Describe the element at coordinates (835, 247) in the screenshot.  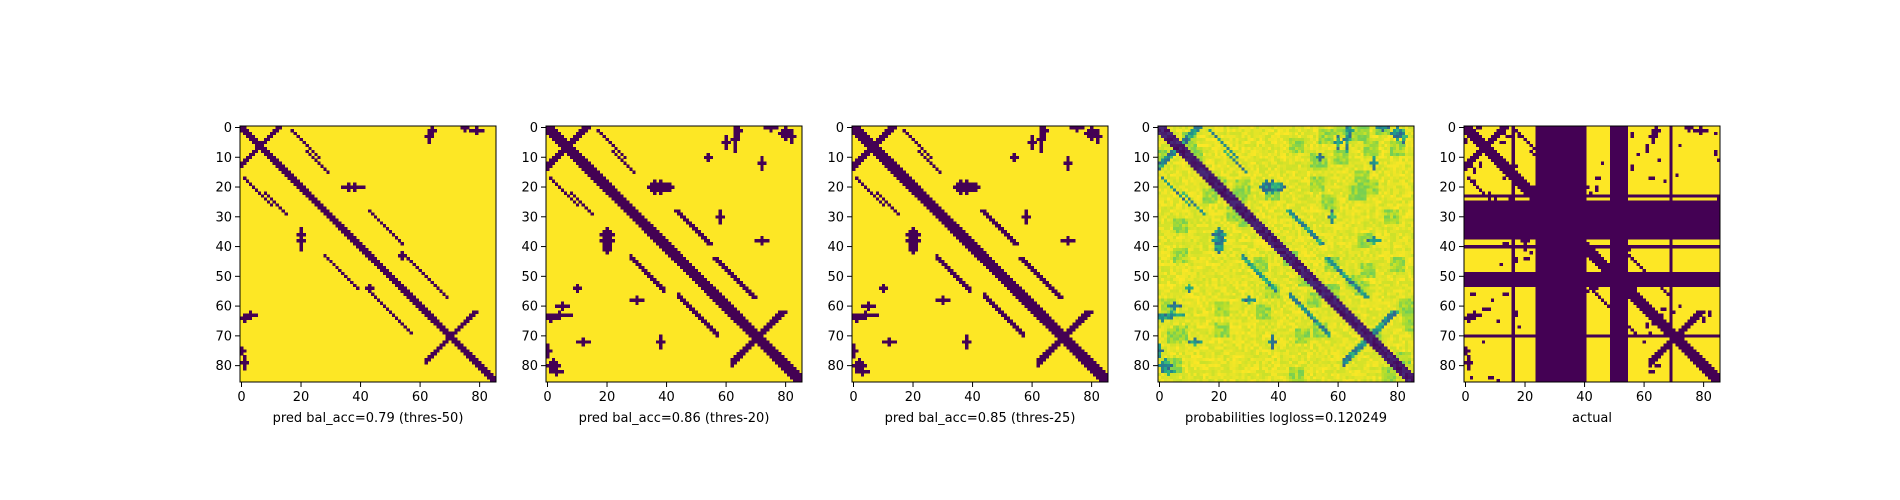
I see `y-tick-label: 40` at that location.